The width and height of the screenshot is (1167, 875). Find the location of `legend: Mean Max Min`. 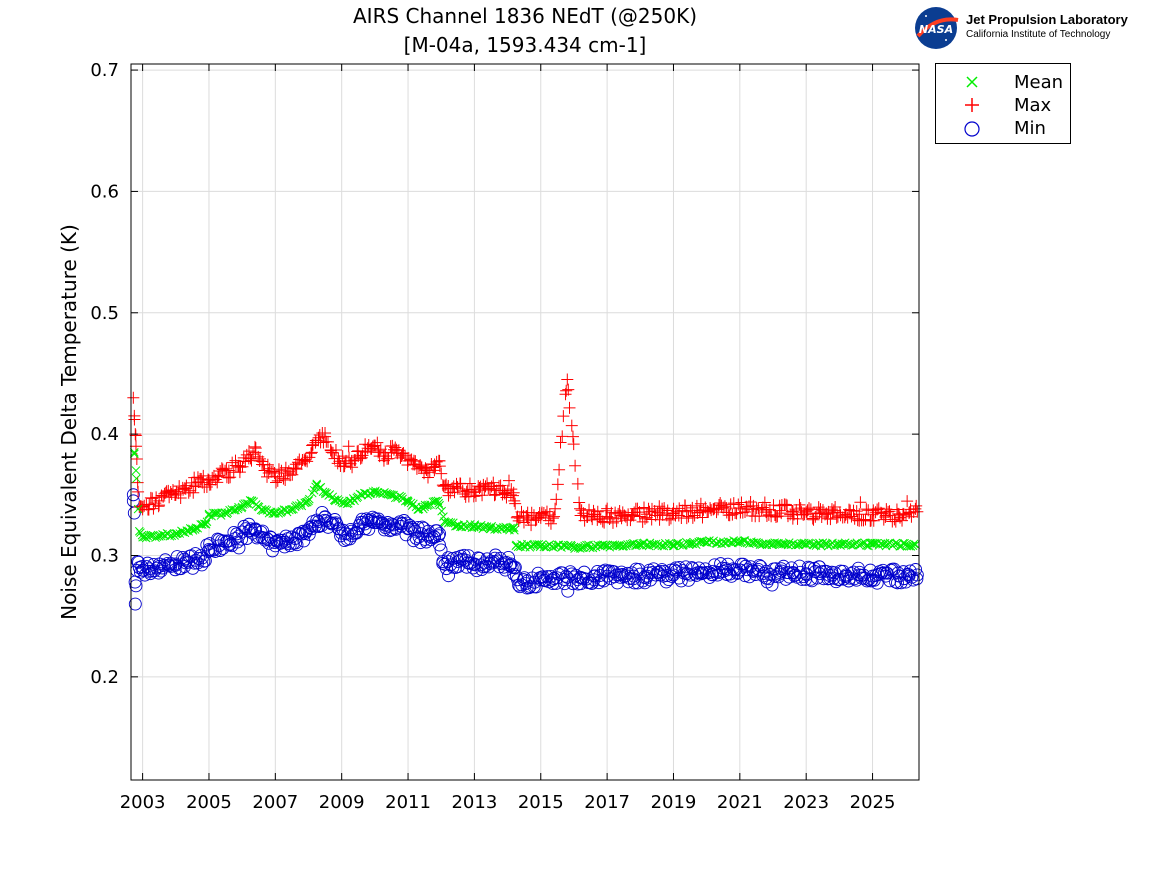

legend: Mean Max Min is located at coordinates (1003, 103).